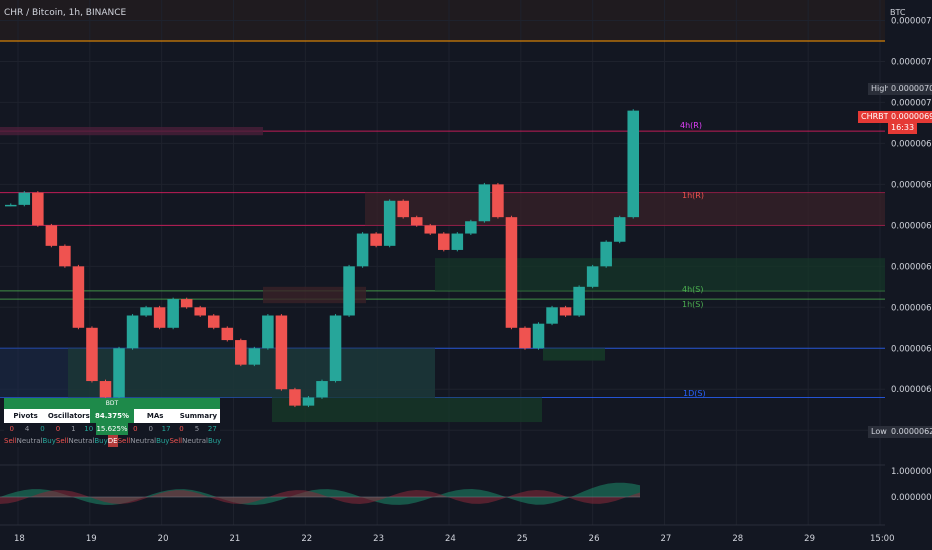 The image size is (932, 550). Describe the element at coordinates (25, 416) in the screenshot. I see `ta-title-pivots: Pivots` at that location.